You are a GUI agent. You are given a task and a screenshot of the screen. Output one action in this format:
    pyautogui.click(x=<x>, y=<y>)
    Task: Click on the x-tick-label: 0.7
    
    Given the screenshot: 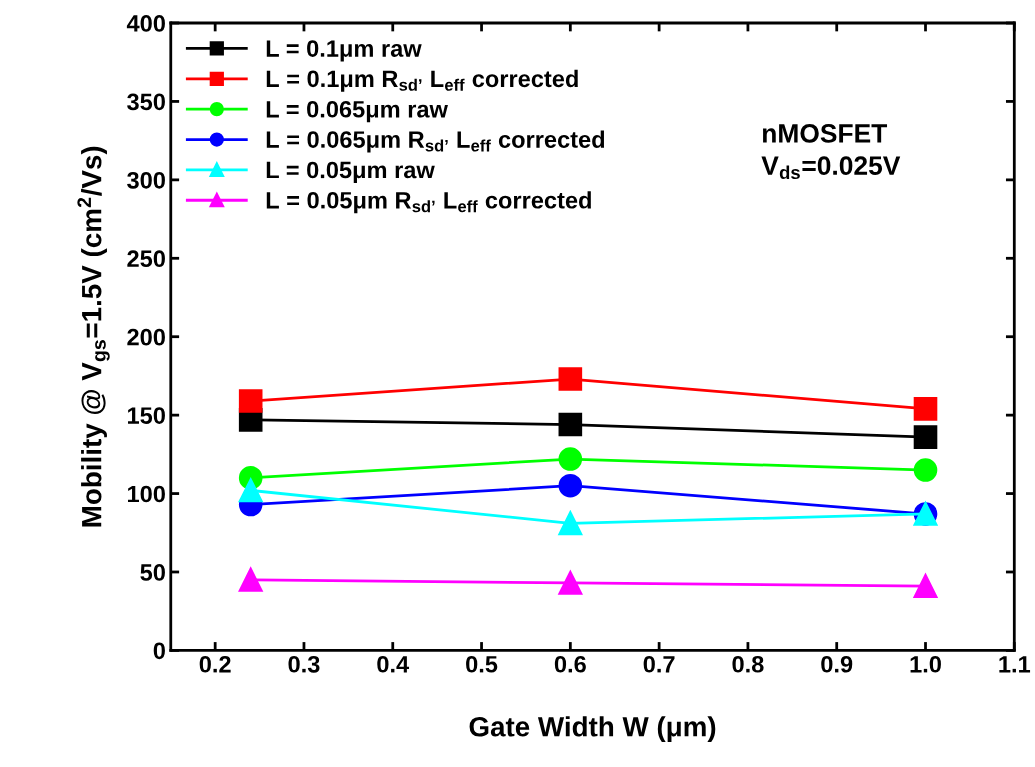 What is the action you would take?
    pyautogui.click(x=659, y=664)
    